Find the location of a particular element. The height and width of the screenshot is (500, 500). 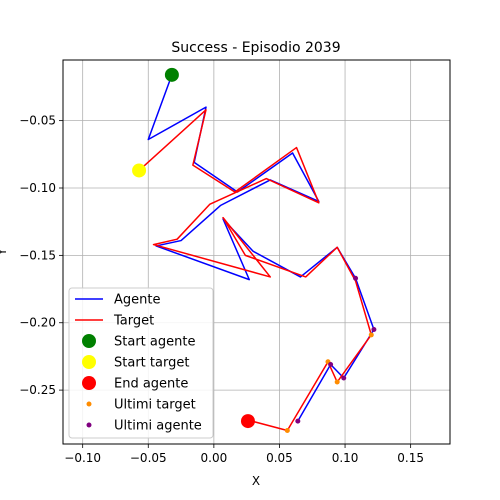

legend-label: Ultimi target is located at coordinates (155, 405).